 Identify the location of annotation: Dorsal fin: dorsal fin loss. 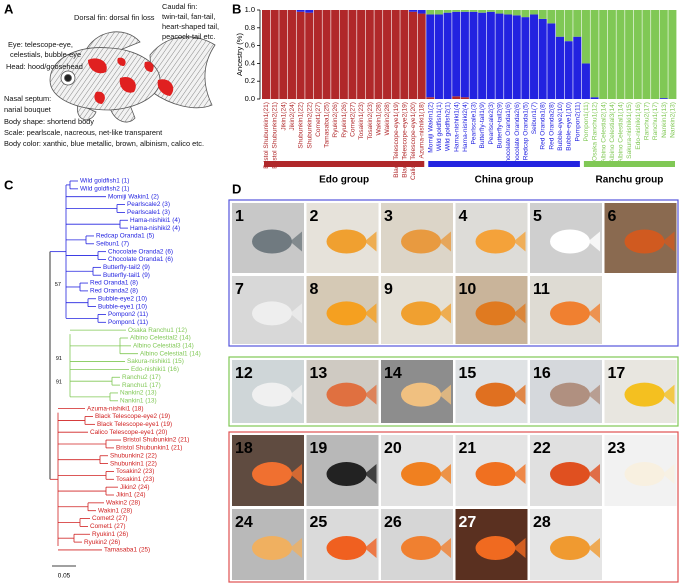
(114, 17).